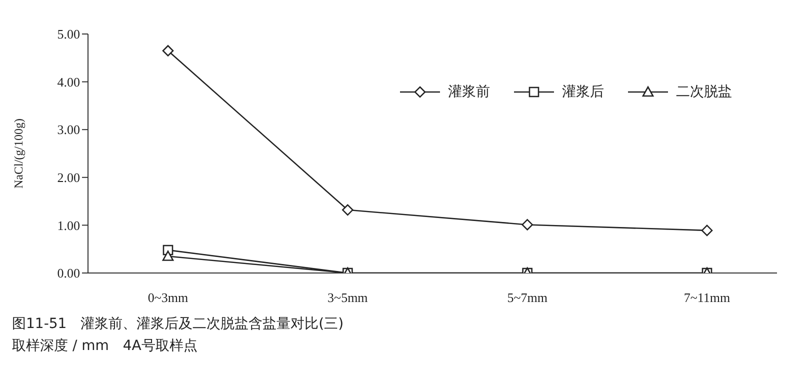 This screenshot has width=800, height=382. I want to click on x-tick-label: 7~11mm, so click(707, 298).